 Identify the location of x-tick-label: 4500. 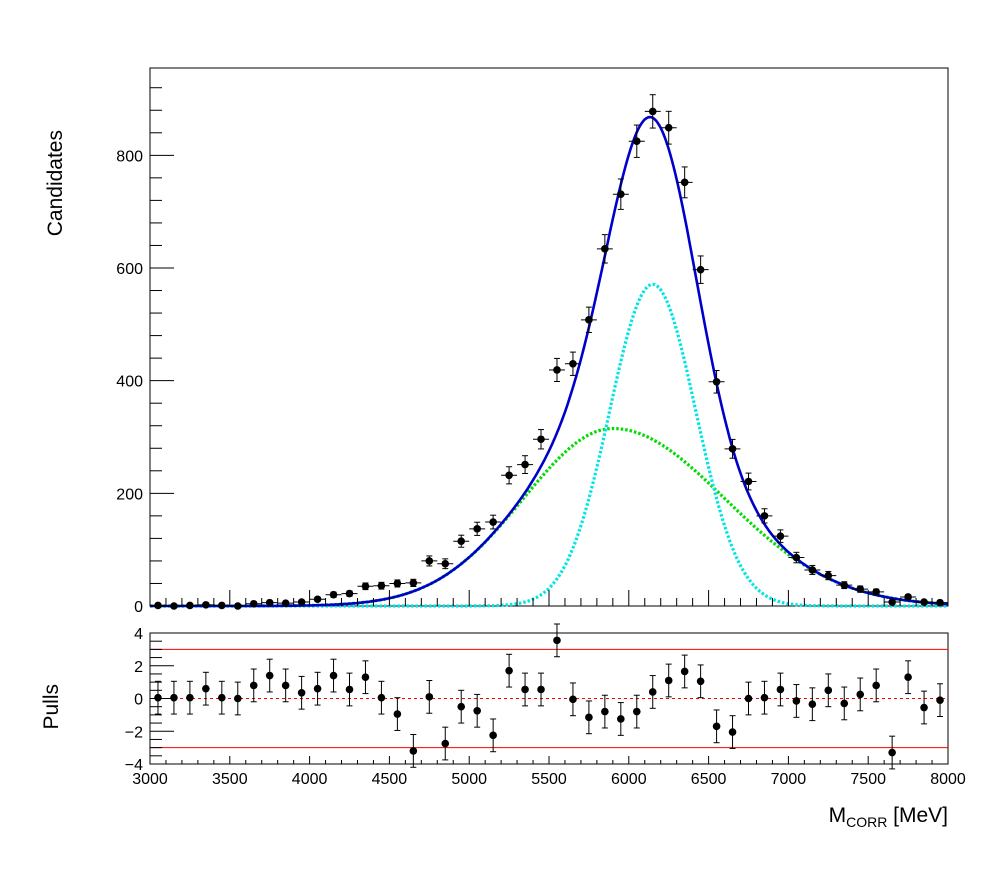
(390, 779).